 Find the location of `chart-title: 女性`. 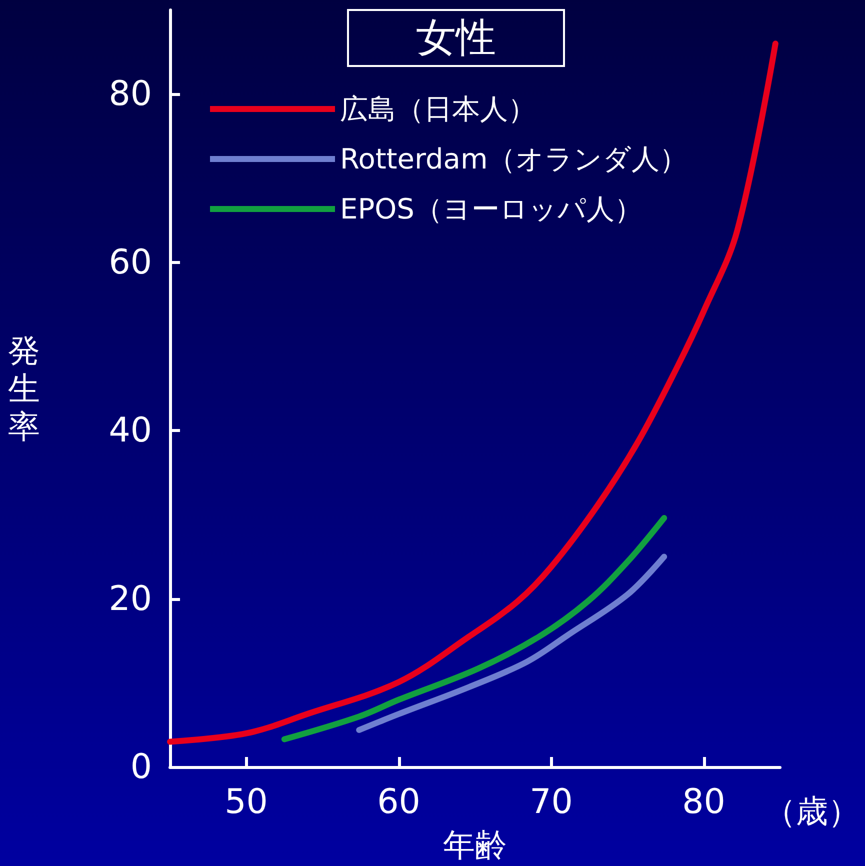

chart-title: 女性 is located at coordinates (456, 38).